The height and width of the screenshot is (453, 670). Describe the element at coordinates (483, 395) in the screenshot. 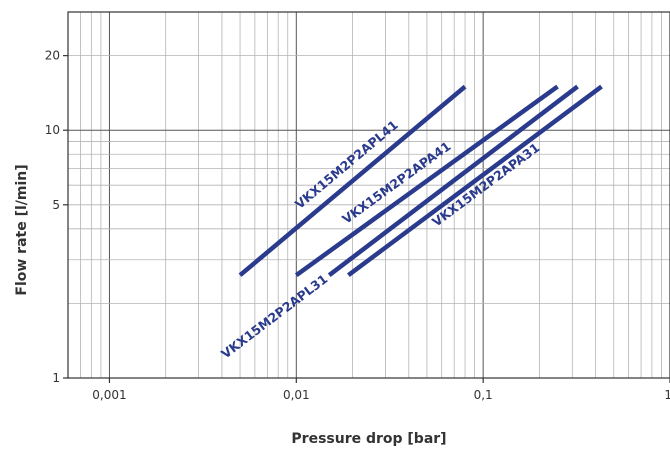

I see `x-tick-label: 0,1` at that location.